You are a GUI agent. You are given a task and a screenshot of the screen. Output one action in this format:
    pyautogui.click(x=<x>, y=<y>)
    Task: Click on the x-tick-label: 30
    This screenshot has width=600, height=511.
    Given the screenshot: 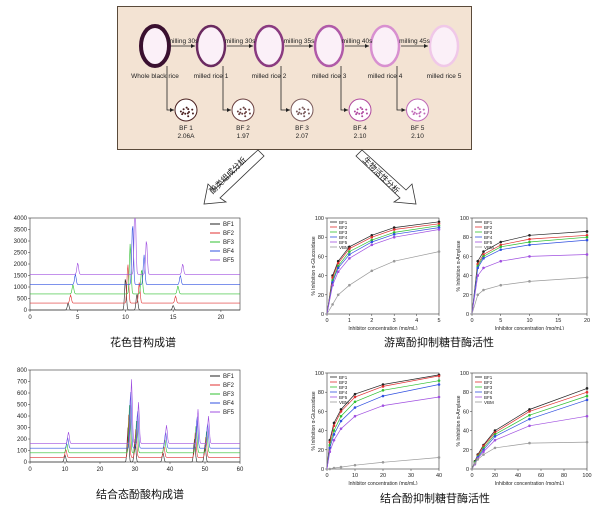 What is the action you would take?
    pyautogui.click(x=411, y=476)
    